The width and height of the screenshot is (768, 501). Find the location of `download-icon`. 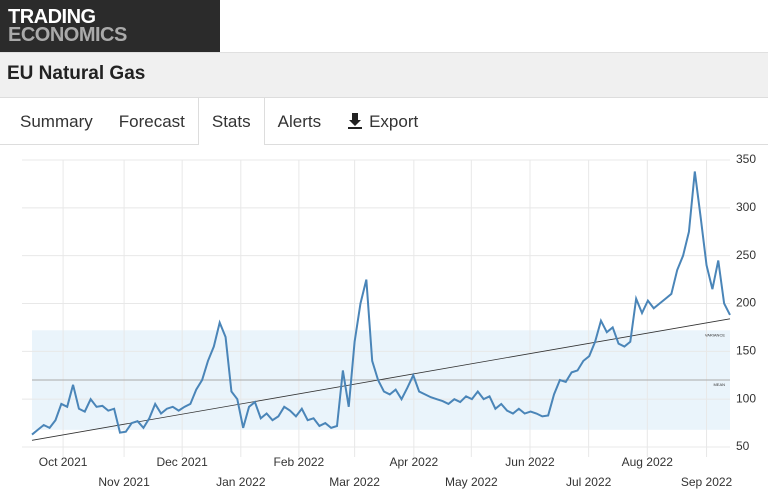

download-icon is located at coordinates (355, 121).